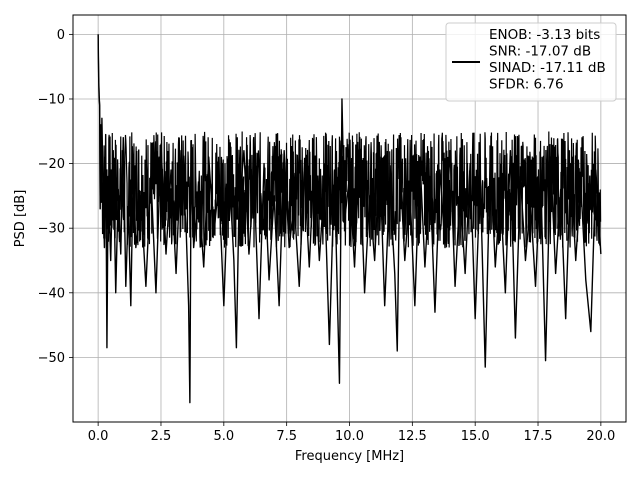  Describe the element at coordinates (475, 436) in the screenshot. I see `x-tick-label: 15.0` at that location.